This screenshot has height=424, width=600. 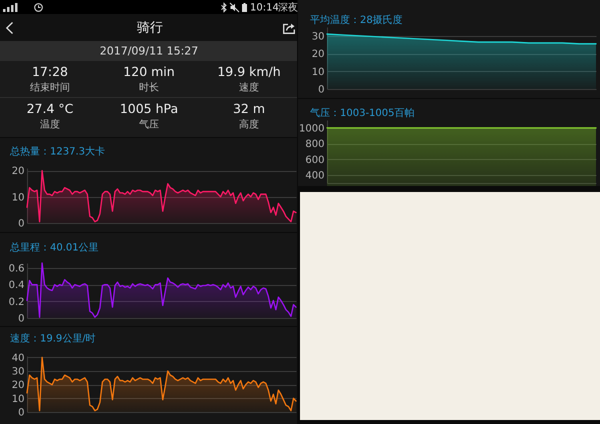 I want to click on y-tick-label: 600, so click(x=314, y=160).